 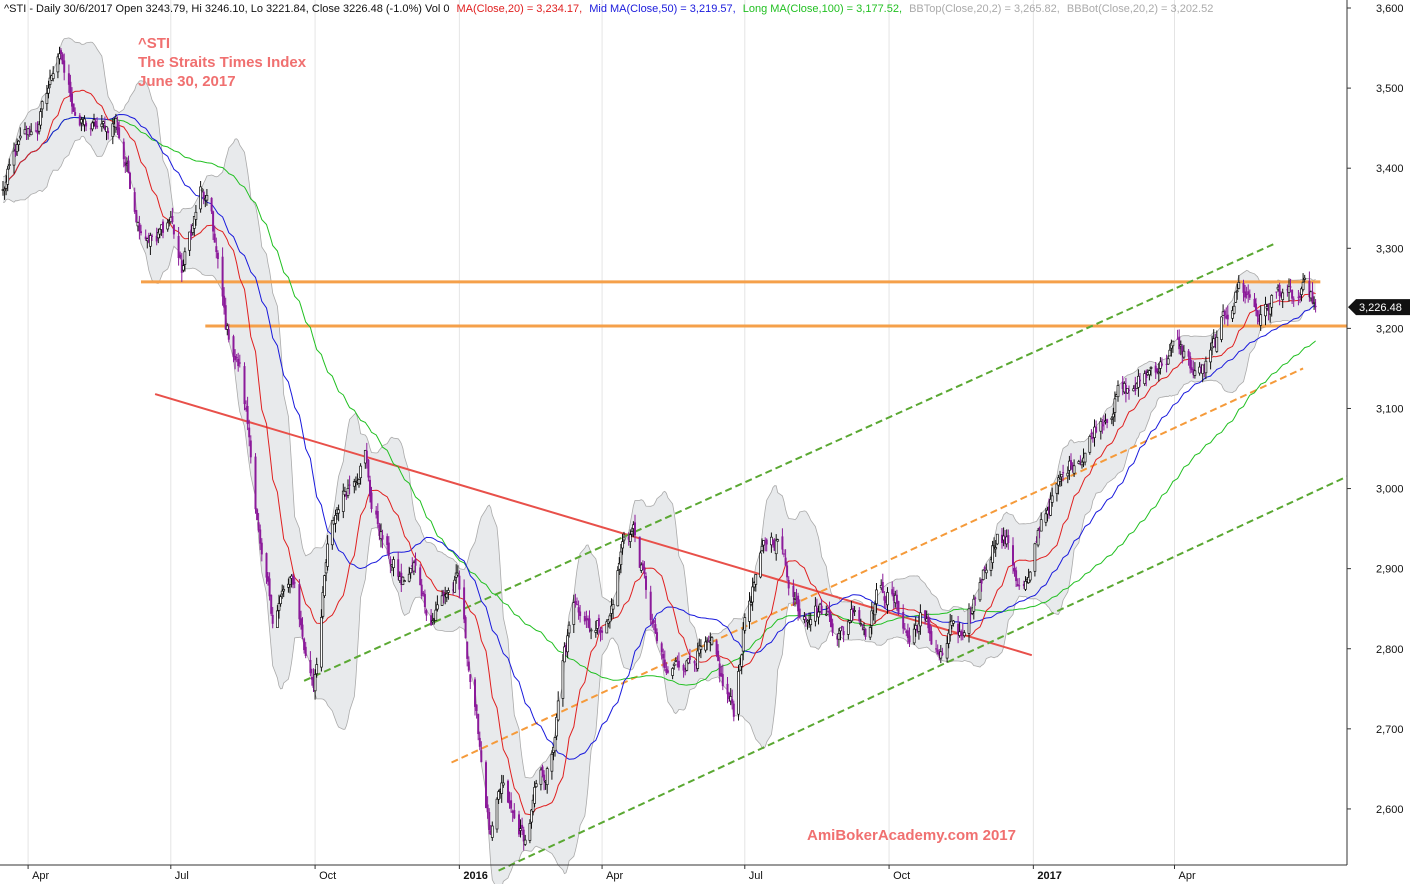 I want to click on y-tick-label: 3,600, so click(x=1390, y=9).